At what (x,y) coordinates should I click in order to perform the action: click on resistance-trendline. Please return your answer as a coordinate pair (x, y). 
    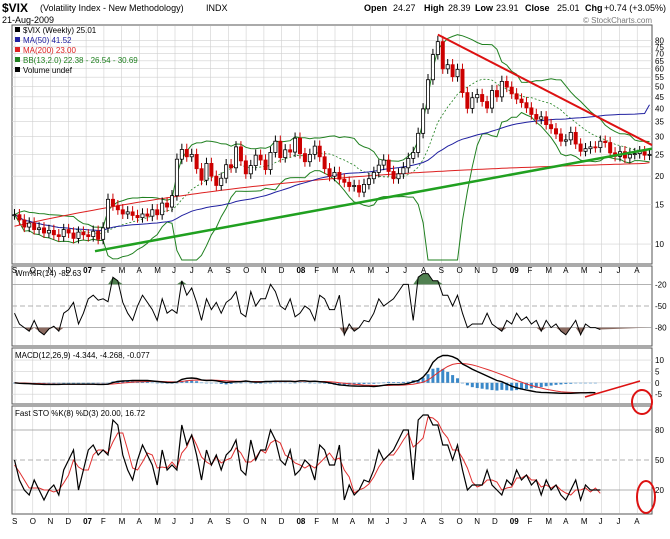
    Looking at the image, I should click on (545, 89).